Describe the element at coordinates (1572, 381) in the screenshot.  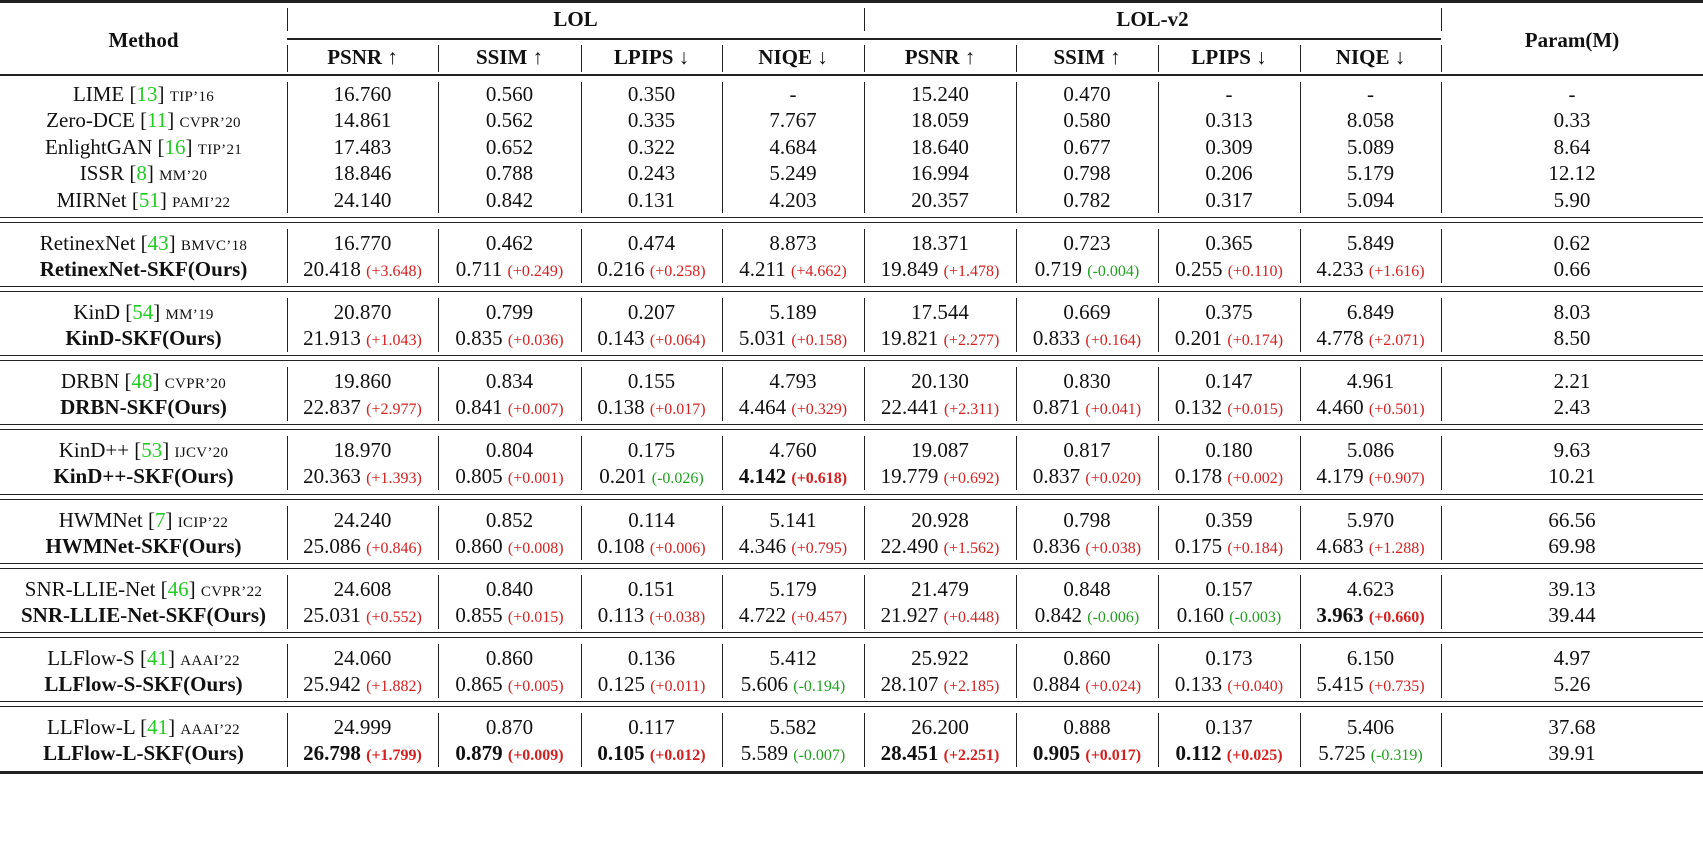
I see `param-value: 2.21` at that location.